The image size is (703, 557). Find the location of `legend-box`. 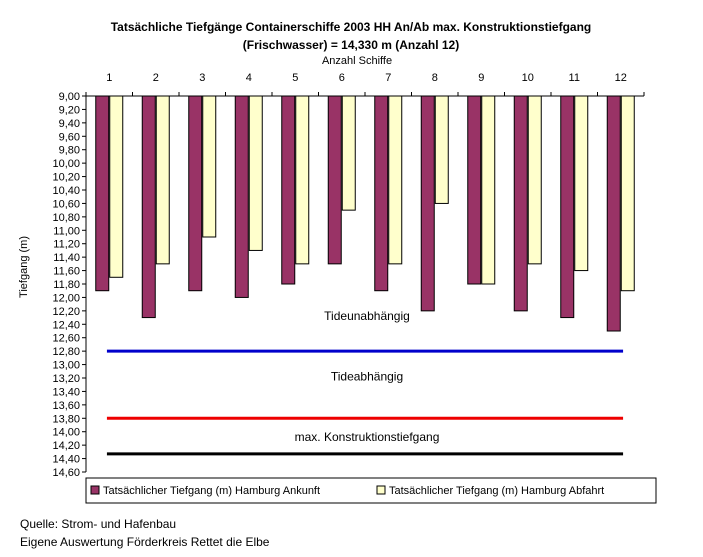

legend-box is located at coordinates (371, 490).